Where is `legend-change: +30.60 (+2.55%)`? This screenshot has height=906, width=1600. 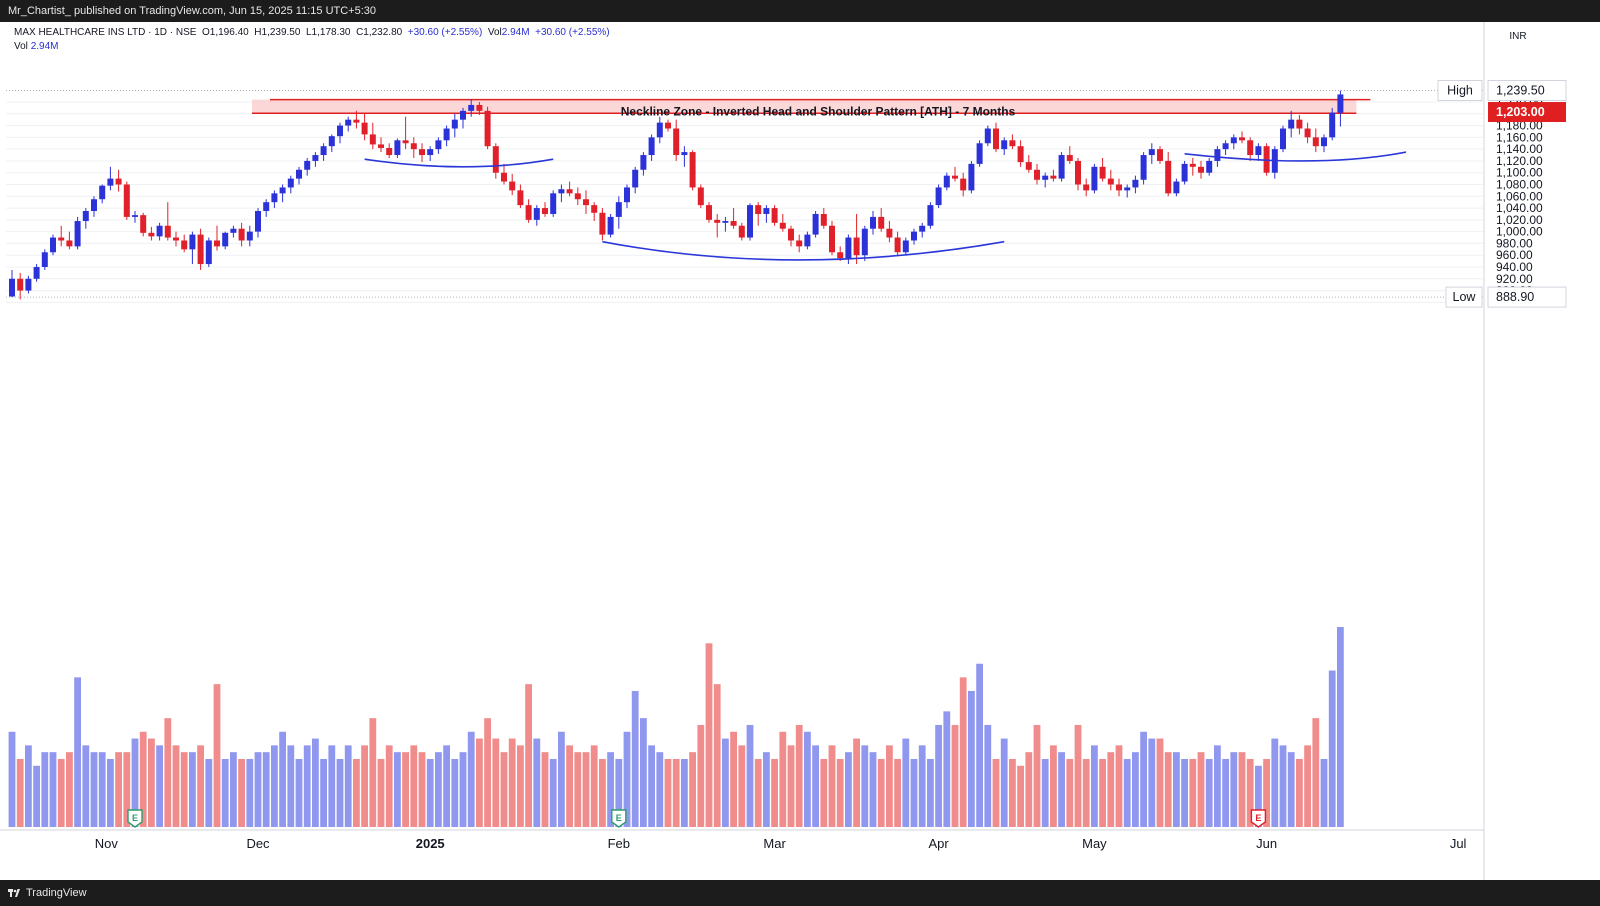 legend-change: +30.60 (+2.55%) is located at coordinates (445, 32).